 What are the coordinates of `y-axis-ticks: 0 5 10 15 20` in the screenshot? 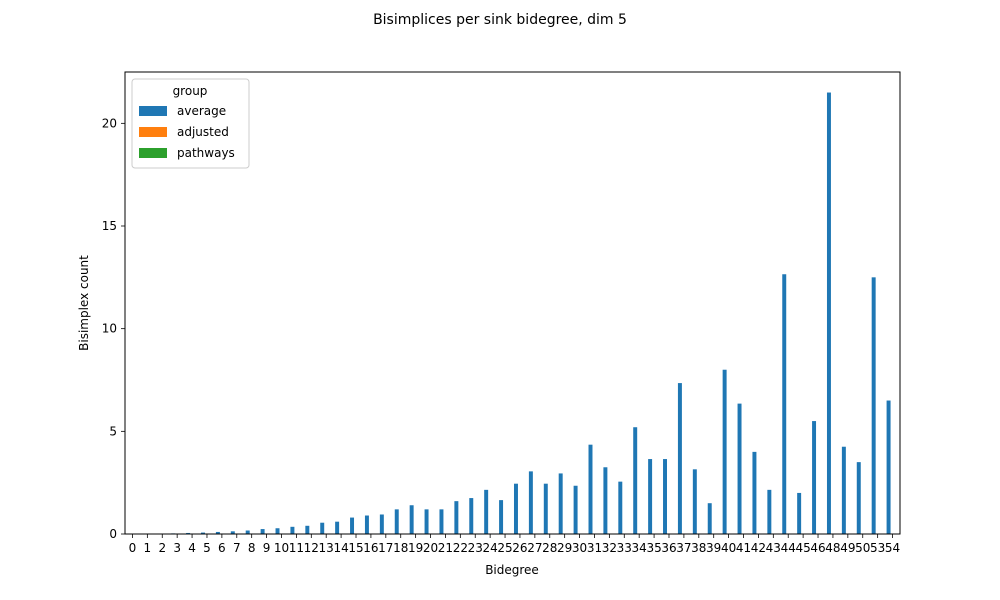 It's located at (113, 328).